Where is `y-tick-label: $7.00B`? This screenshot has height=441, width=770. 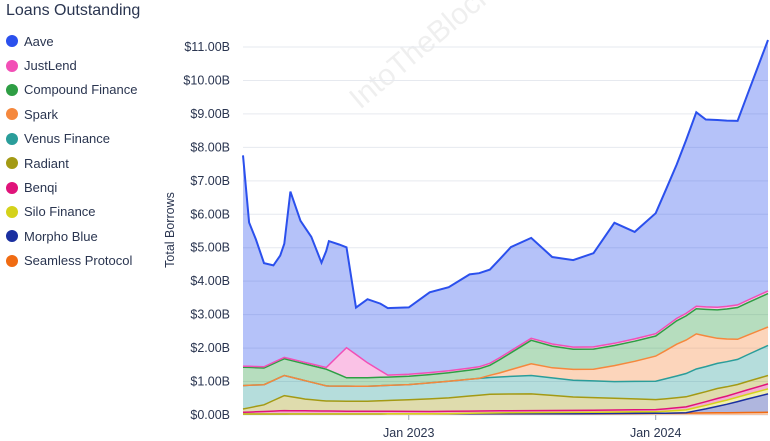 y-tick-label: $7.00B is located at coordinates (210, 181).